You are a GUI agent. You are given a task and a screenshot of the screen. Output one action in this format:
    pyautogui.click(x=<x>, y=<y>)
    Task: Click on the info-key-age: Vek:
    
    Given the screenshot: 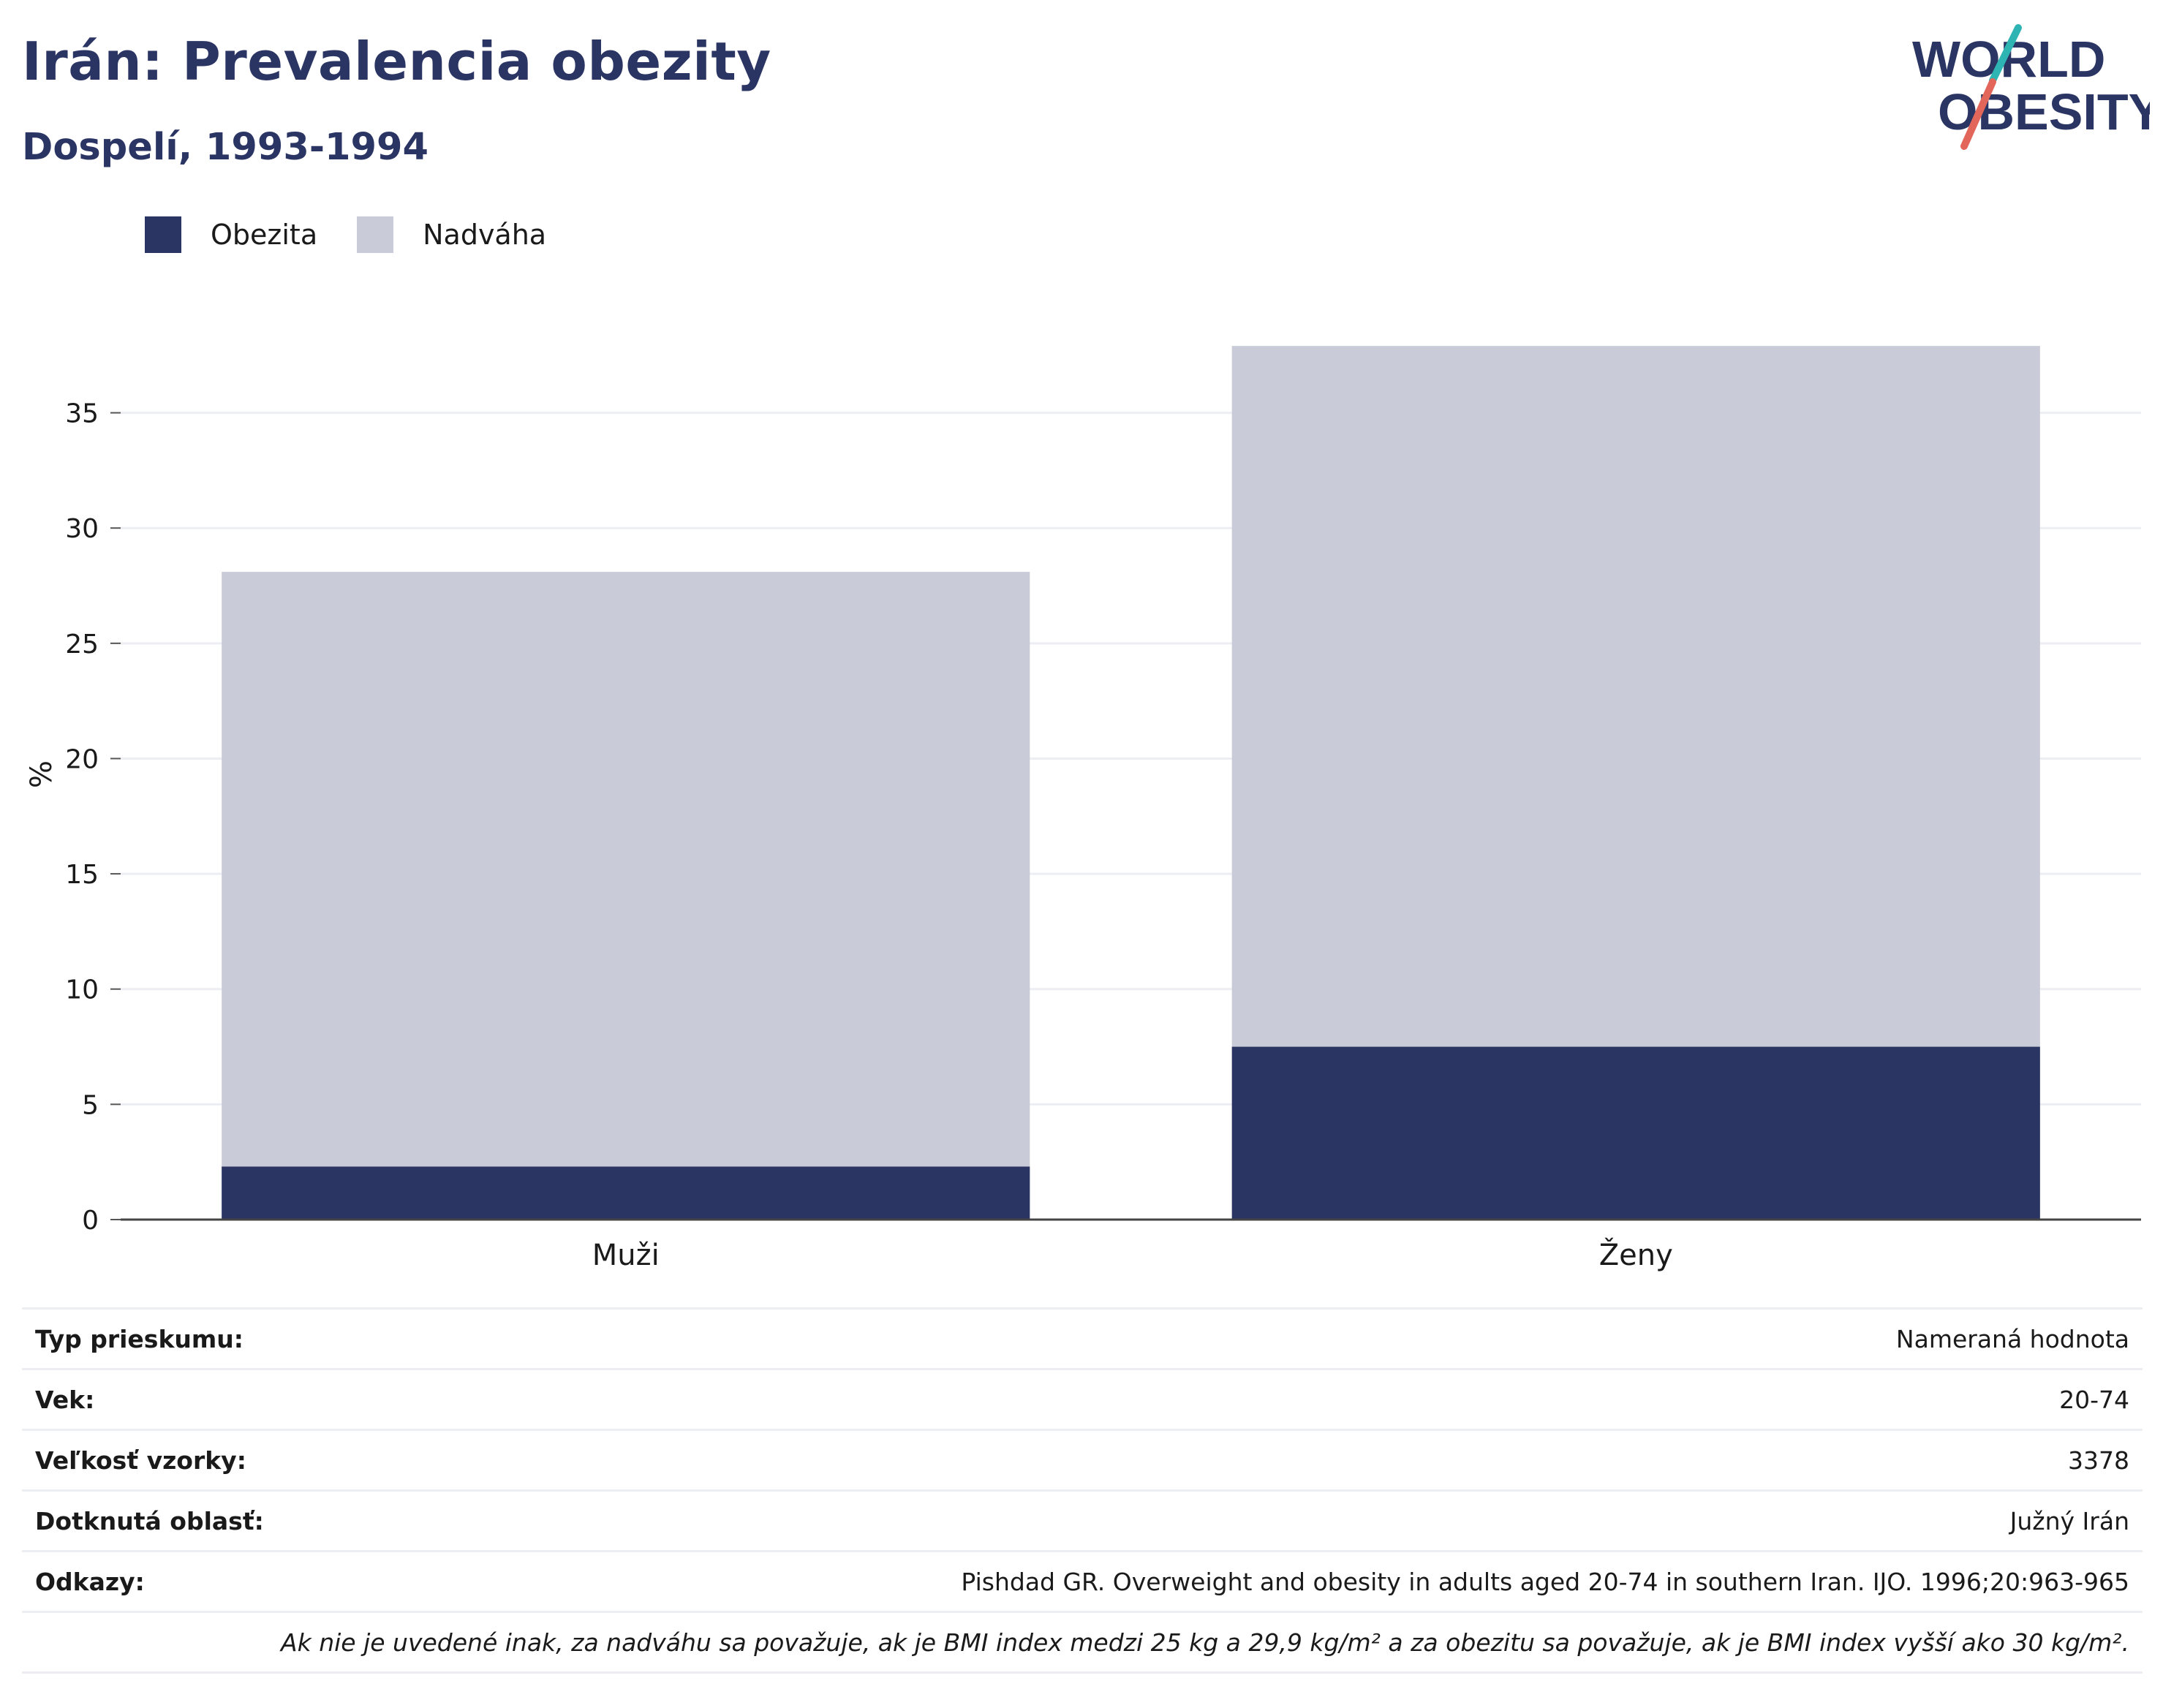 What is the action you would take?
    pyautogui.click(x=65, y=1399)
    